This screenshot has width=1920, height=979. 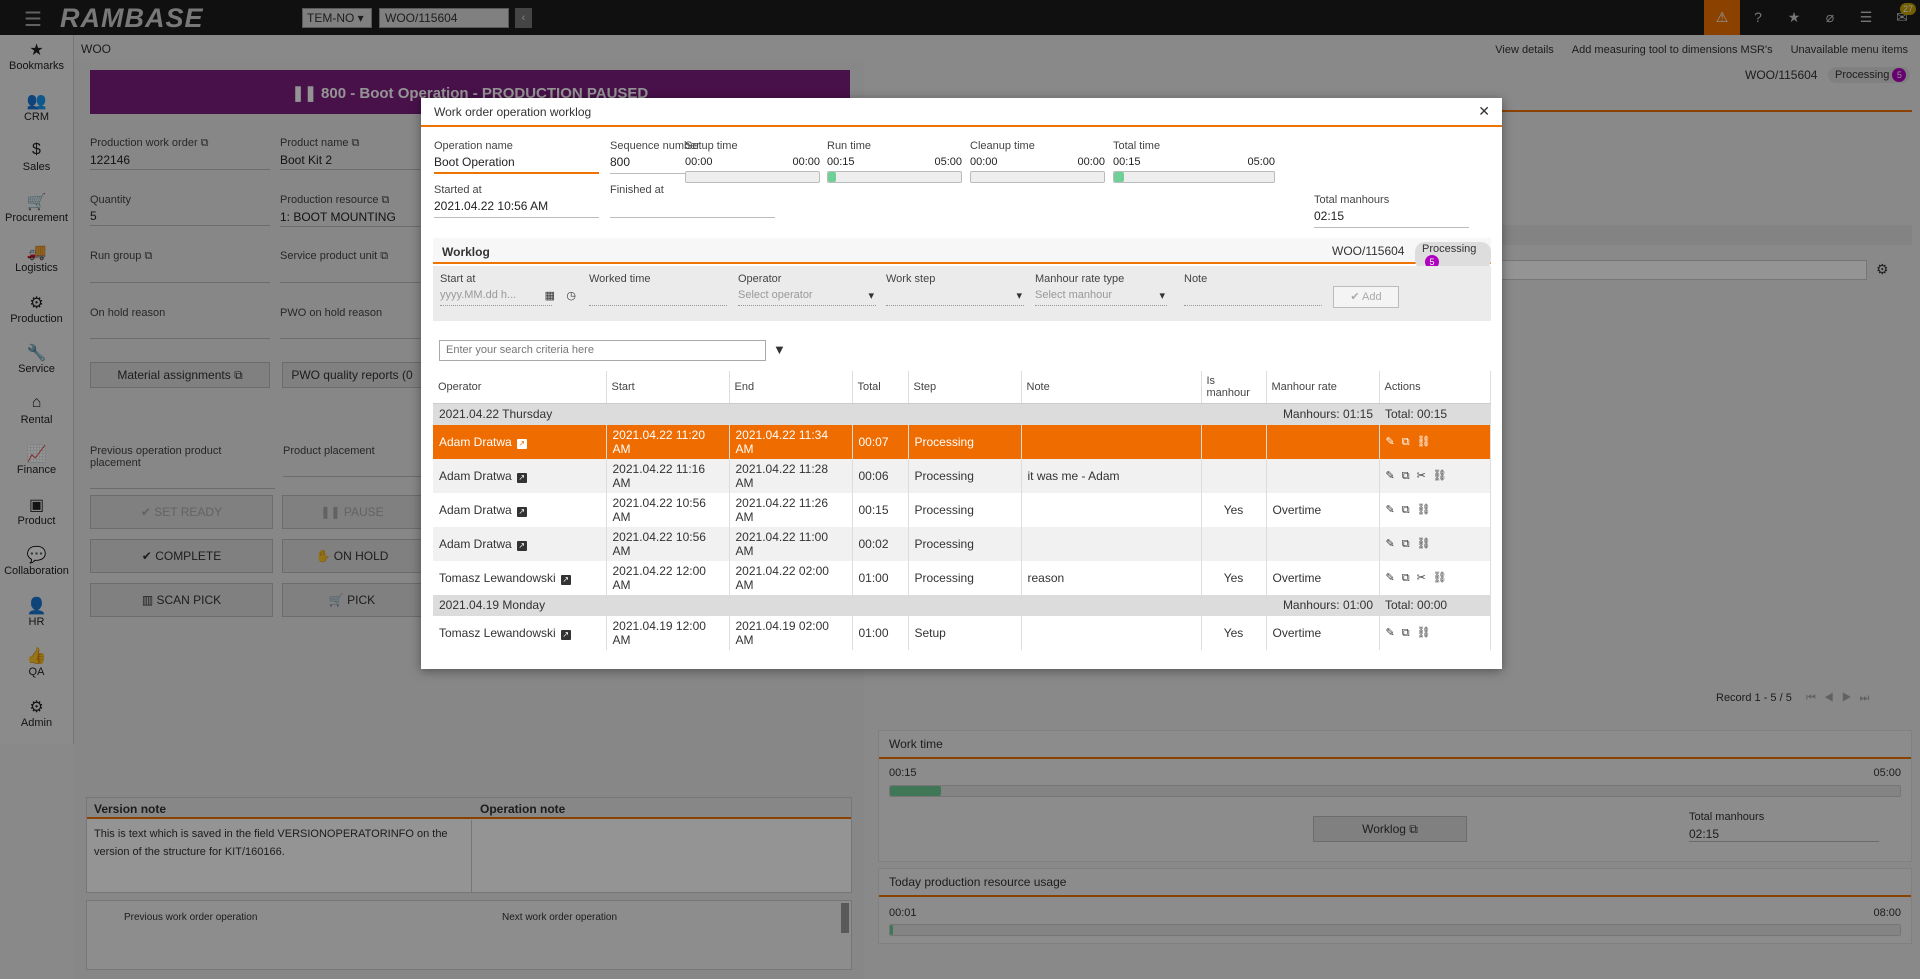 What do you see at coordinates (1234, 387) in the screenshot?
I see `column-header: Is manhour` at bounding box center [1234, 387].